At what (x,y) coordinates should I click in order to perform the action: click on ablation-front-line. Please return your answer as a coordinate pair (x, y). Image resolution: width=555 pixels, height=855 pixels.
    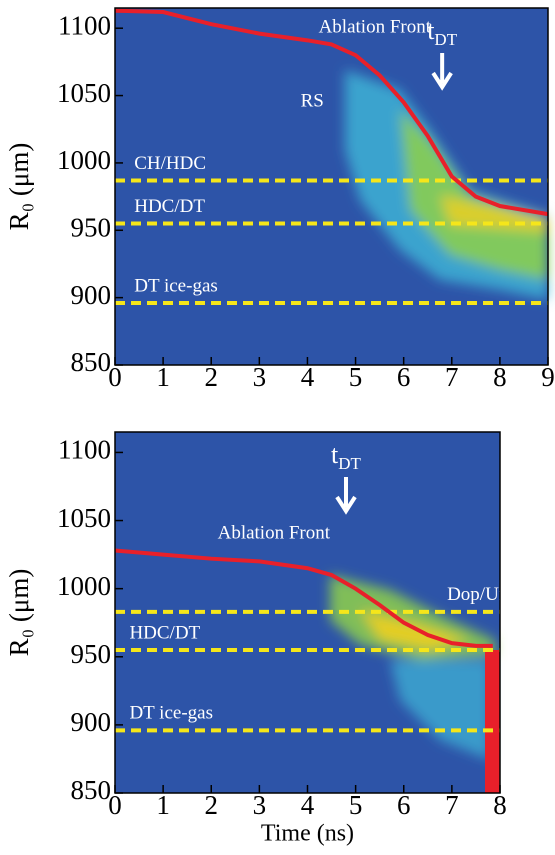
    Looking at the image, I should click on (303, 598).